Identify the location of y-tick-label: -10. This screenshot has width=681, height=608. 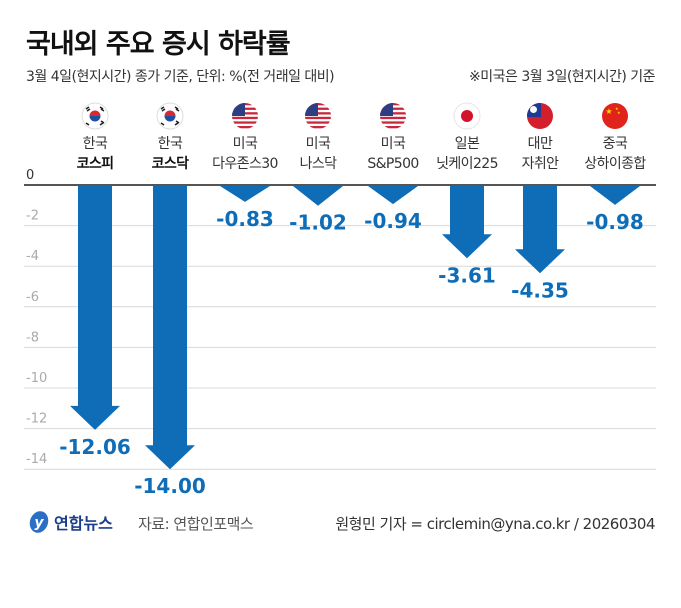
(36, 378).